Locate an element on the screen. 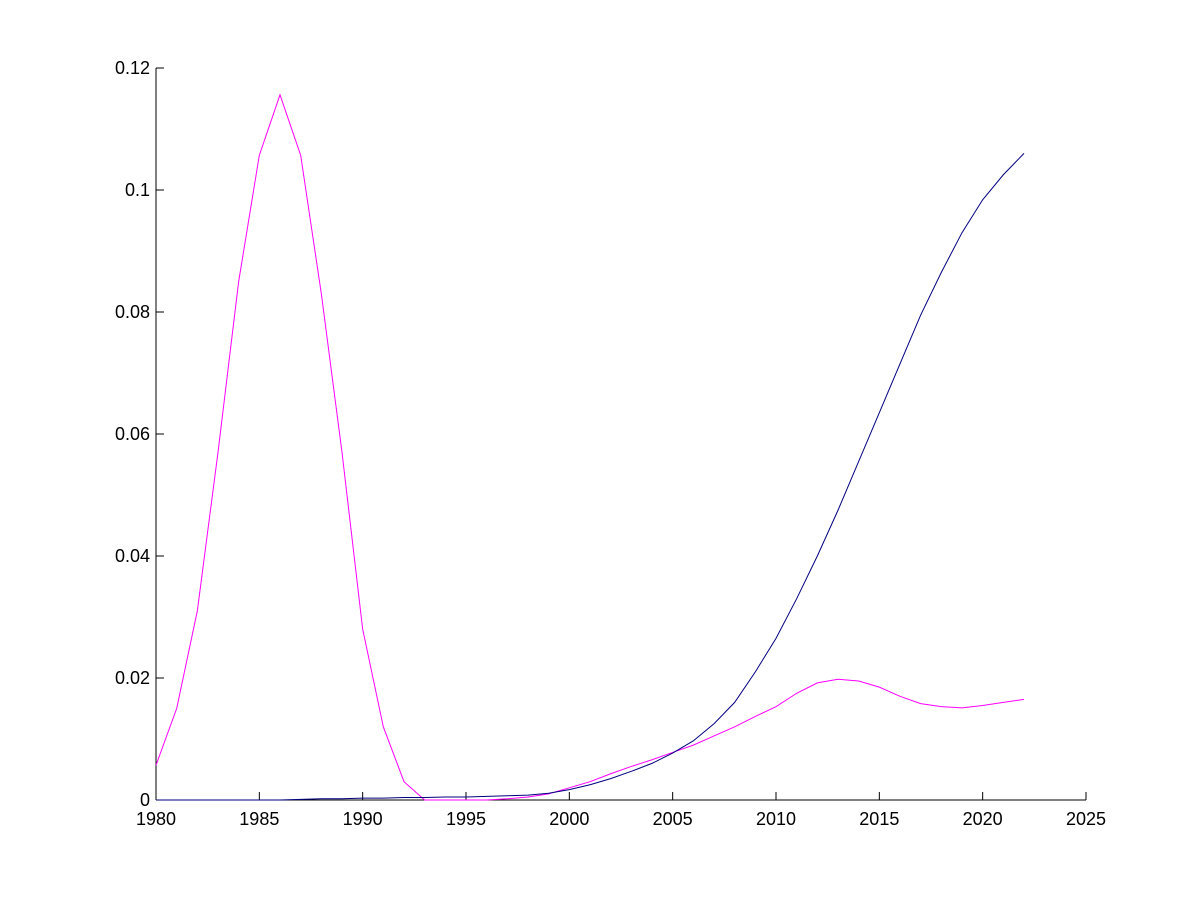 Image resolution: width=1200 pixels, height=905 pixels. y-tick-label: 0.06 is located at coordinates (132, 434).